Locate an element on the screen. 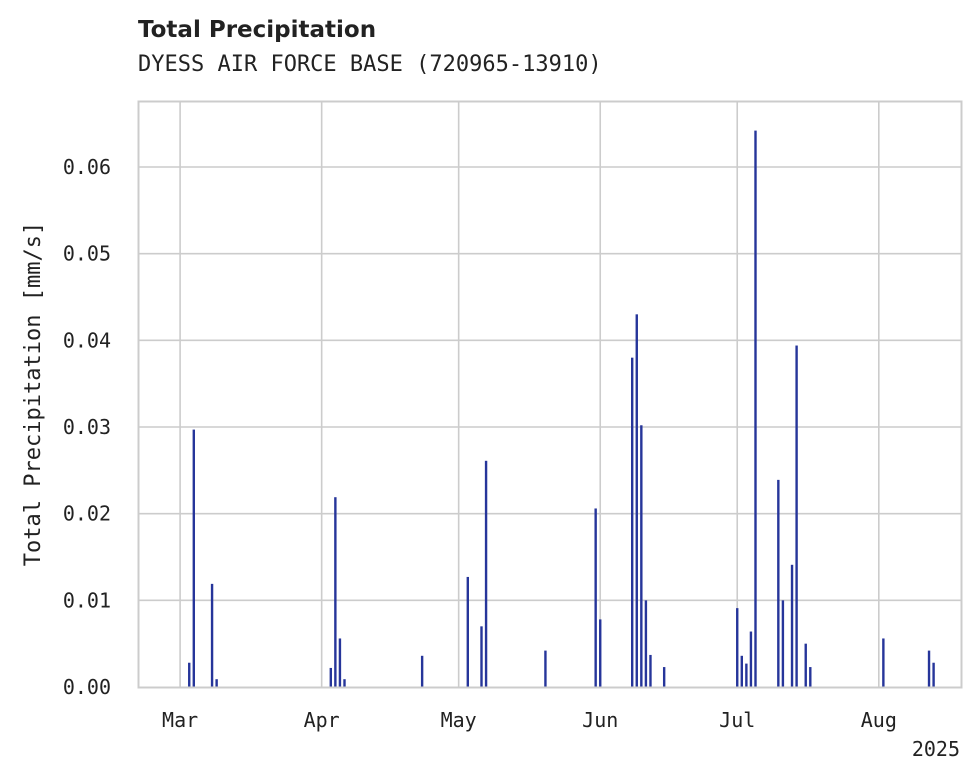  y-axis-label: Total Precipitation [mm/s] is located at coordinates (33, 394).